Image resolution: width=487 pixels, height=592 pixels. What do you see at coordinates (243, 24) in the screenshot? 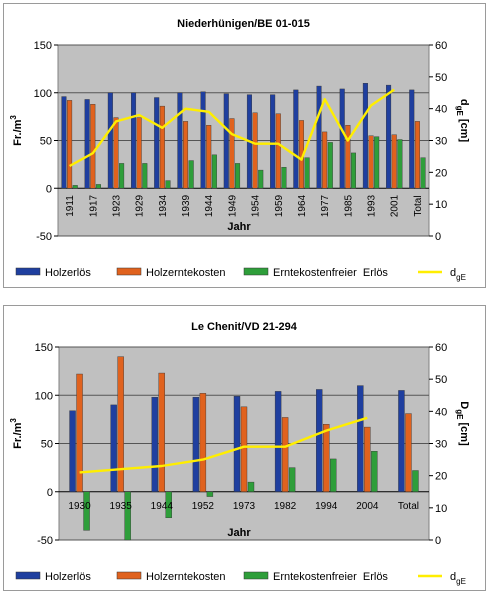
I see `chart-title: Niederhünigen/BE 01-015` at bounding box center [243, 24].